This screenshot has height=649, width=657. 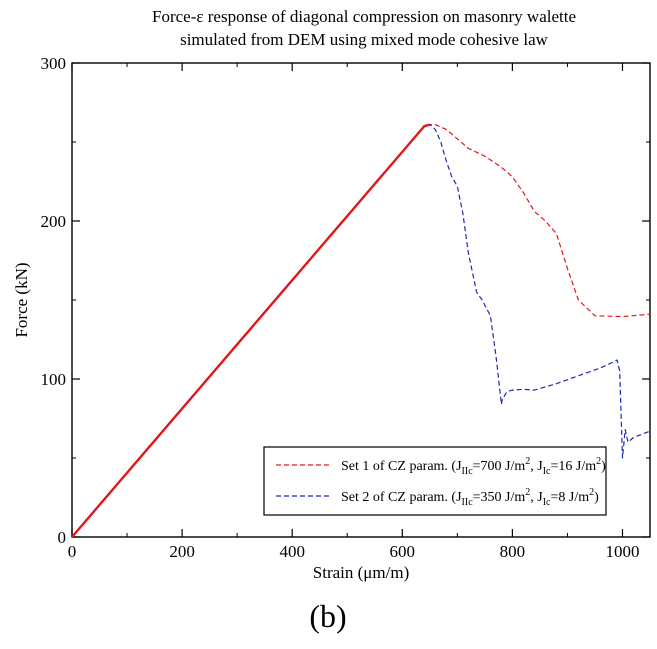 What do you see at coordinates (21, 299) in the screenshot?
I see `y-axis-label: Force (kN)` at bounding box center [21, 299].